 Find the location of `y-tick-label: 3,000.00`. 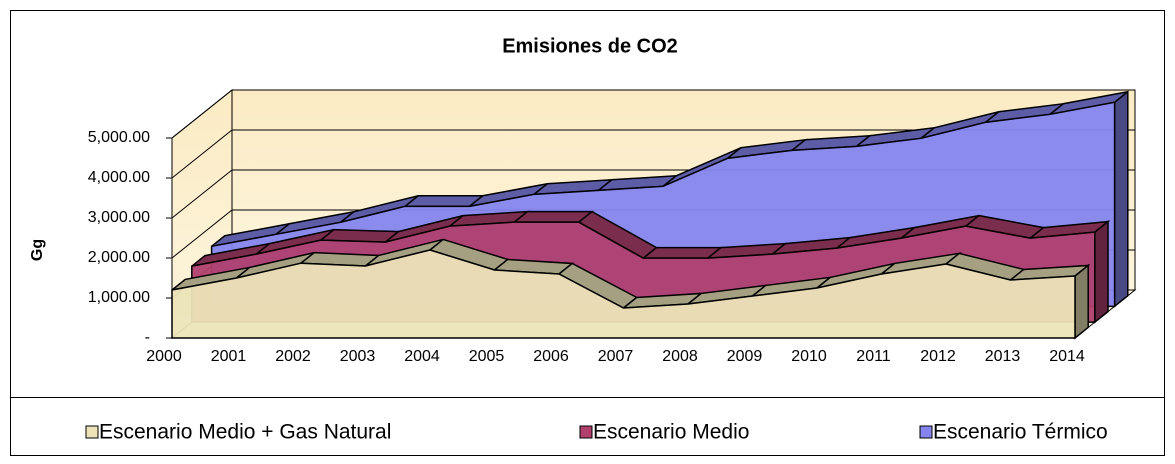

y-tick-label: 3,000.00 is located at coordinates (119, 217).